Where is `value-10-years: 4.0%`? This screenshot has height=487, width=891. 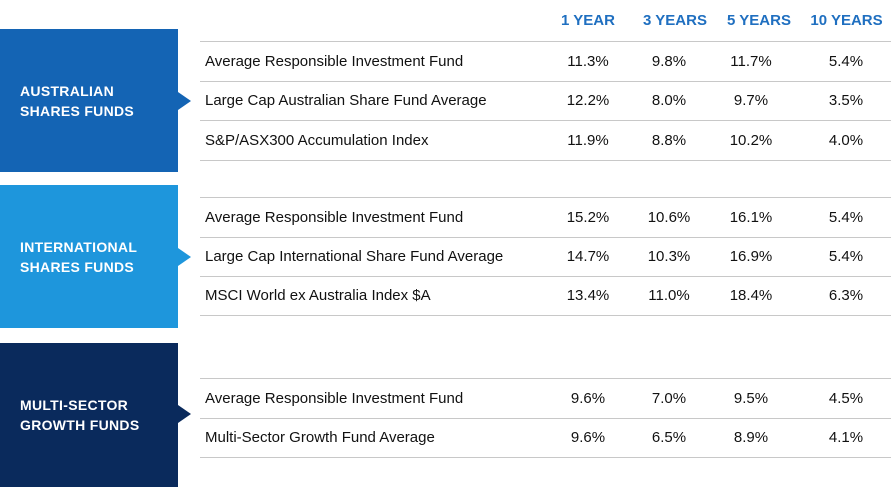
value-10-years: 4.0% is located at coordinates (846, 140).